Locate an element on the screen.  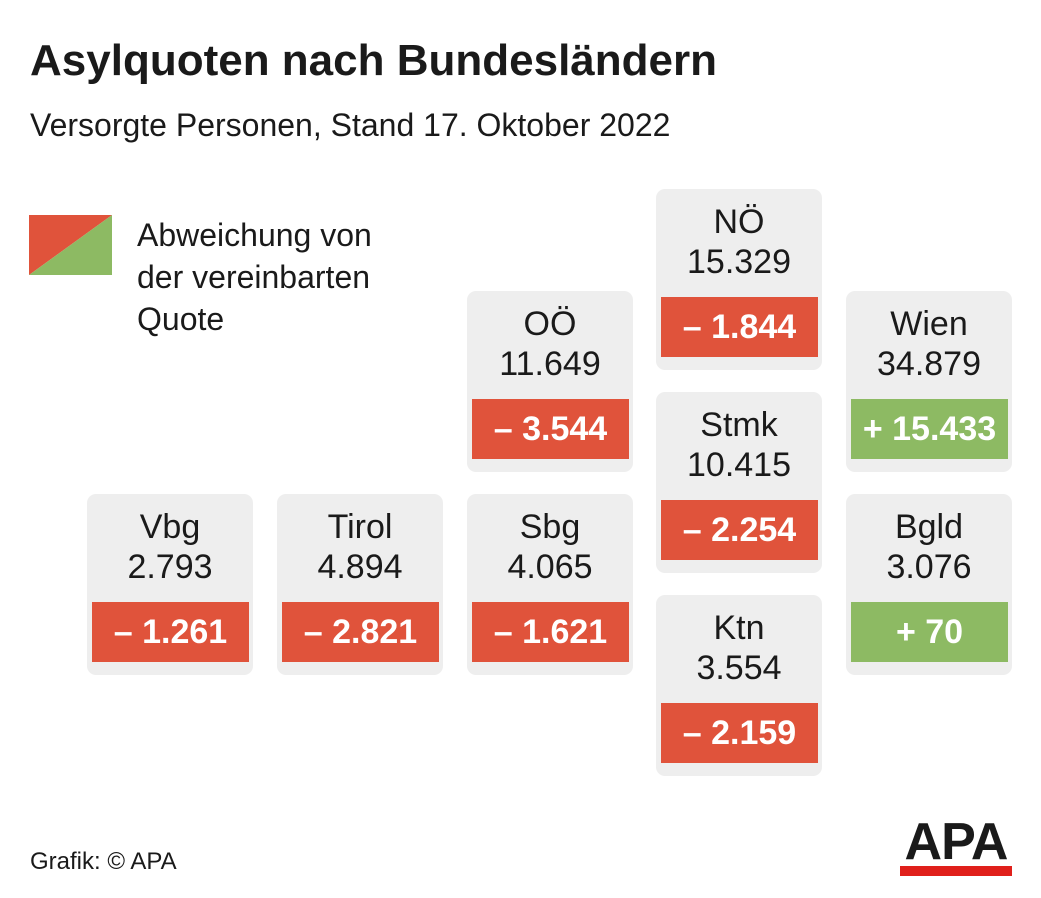
tile: Ktn 3.554 – 2.159 is located at coordinates (739, 685).